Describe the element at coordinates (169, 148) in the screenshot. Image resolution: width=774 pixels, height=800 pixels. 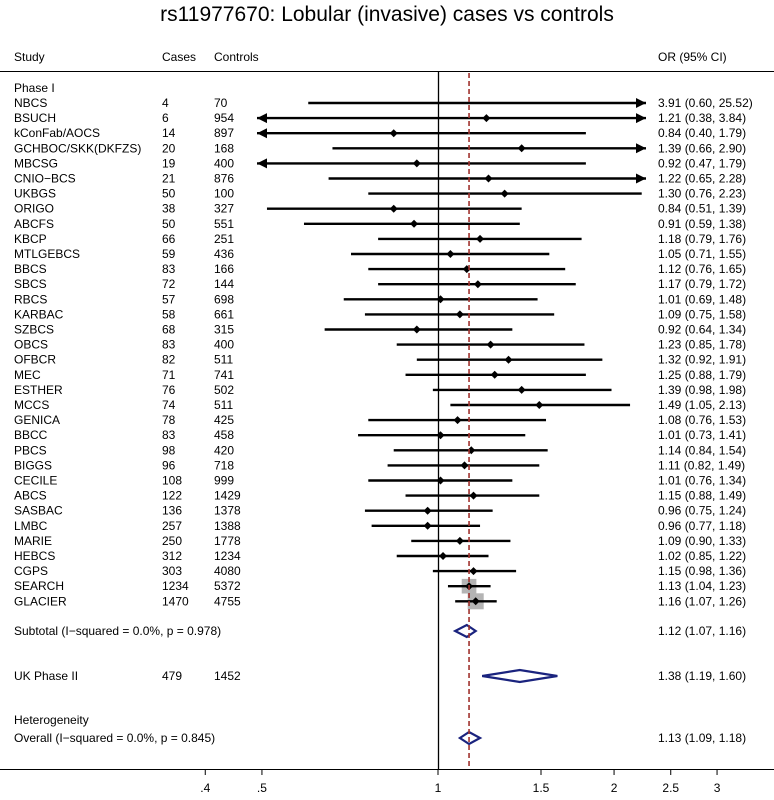
I see `cases-gchboc-skk-dkfzs: 20` at that location.